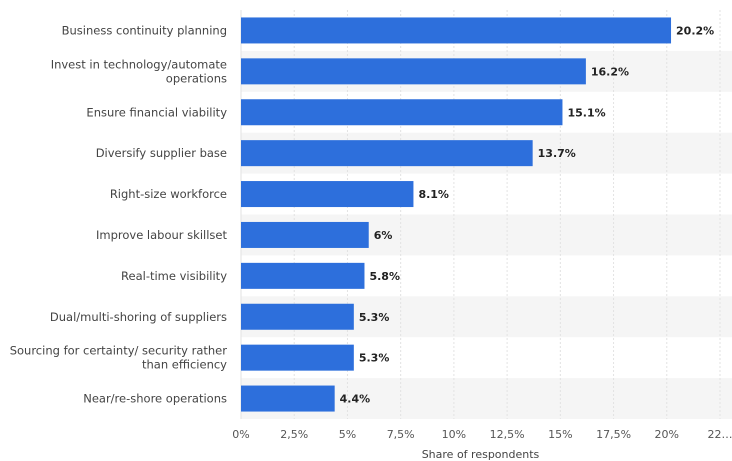 The height and width of the screenshot is (461, 732). What do you see at coordinates (355, 399) in the screenshot?
I see `value-label: 4.4%` at bounding box center [355, 399].